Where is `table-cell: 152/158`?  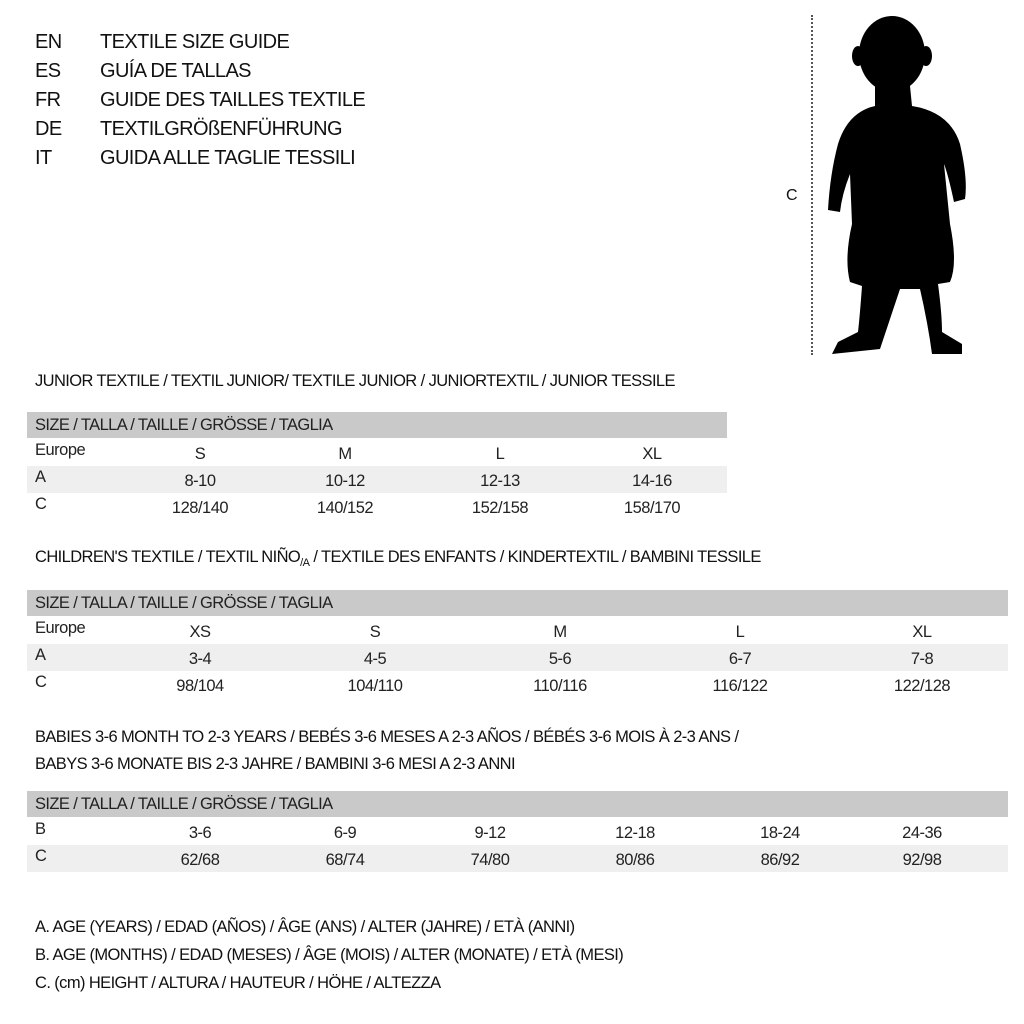 table-cell: 152/158 is located at coordinates (500, 508).